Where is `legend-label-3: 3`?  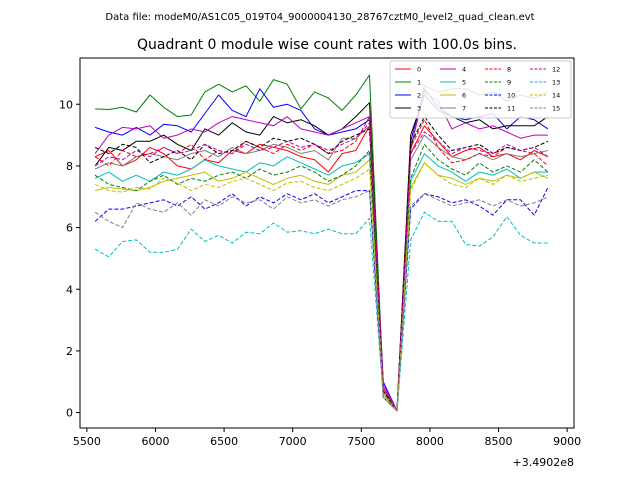
legend-label-3: 3 is located at coordinates (419, 109).